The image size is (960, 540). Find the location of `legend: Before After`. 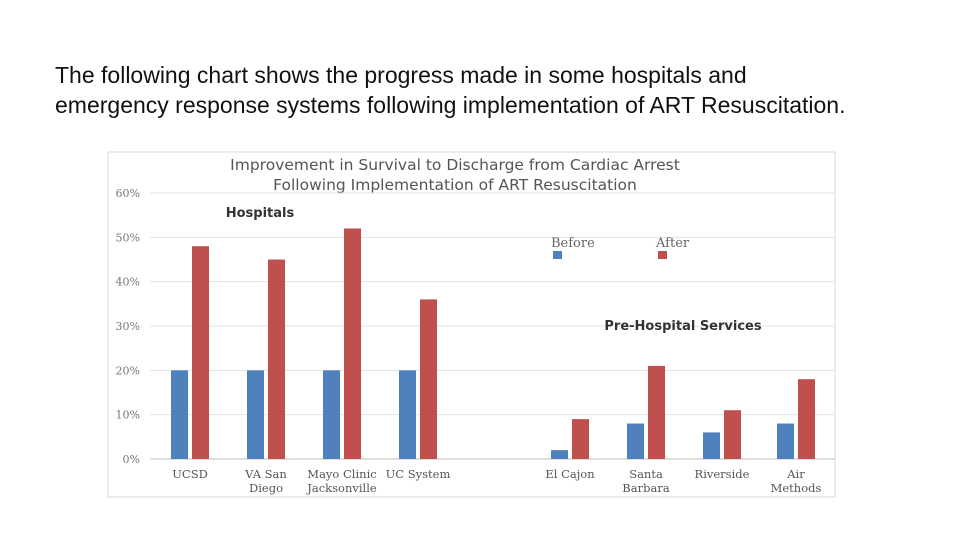

legend: Before After is located at coordinates (620, 247).